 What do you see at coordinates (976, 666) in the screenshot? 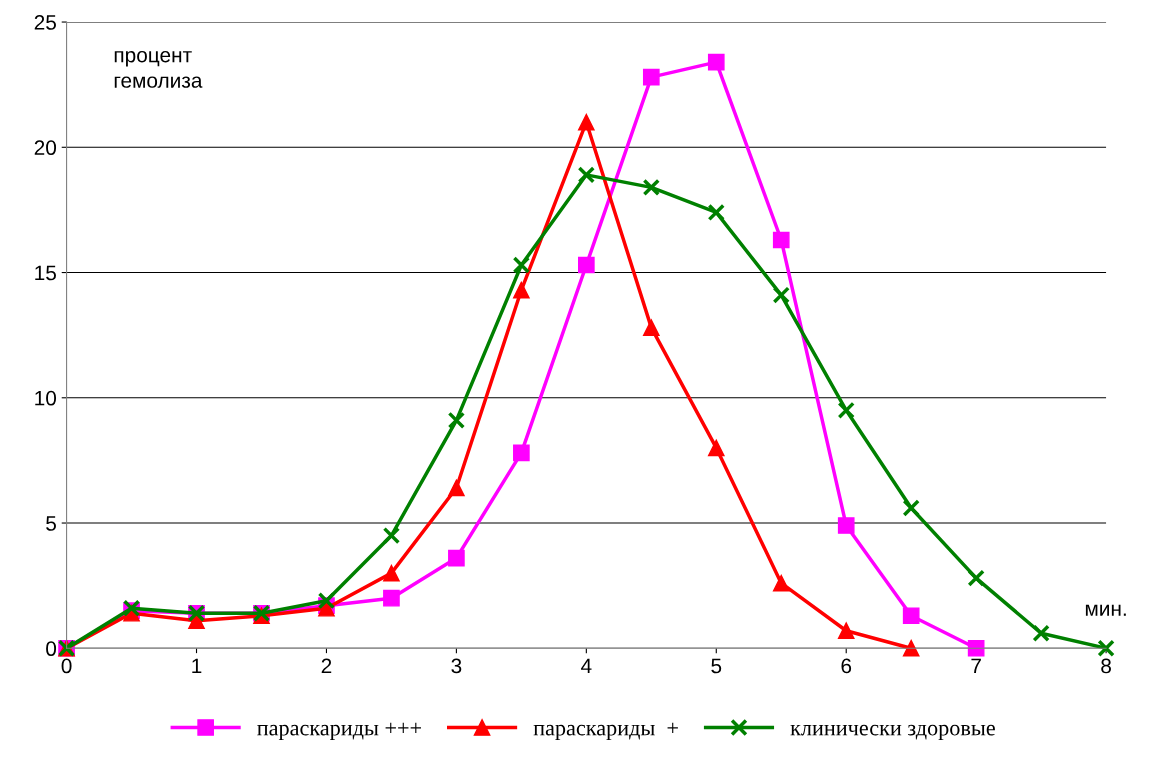
I see `x-tick-label: 7` at bounding box center [976, 666].